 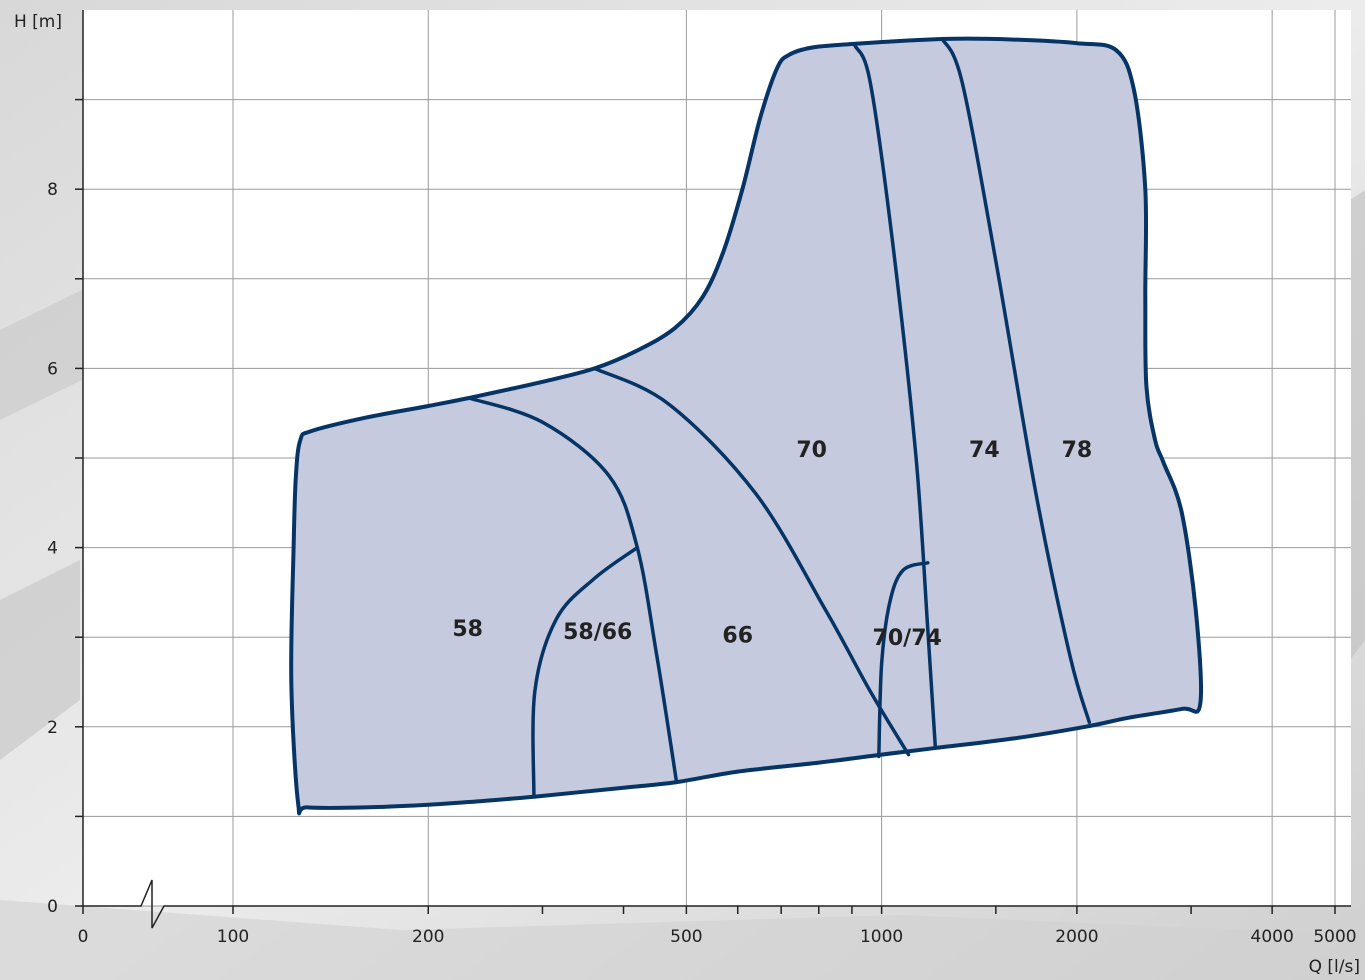 I want to click on x-tick-label: 200, so click(x=428, y=937).